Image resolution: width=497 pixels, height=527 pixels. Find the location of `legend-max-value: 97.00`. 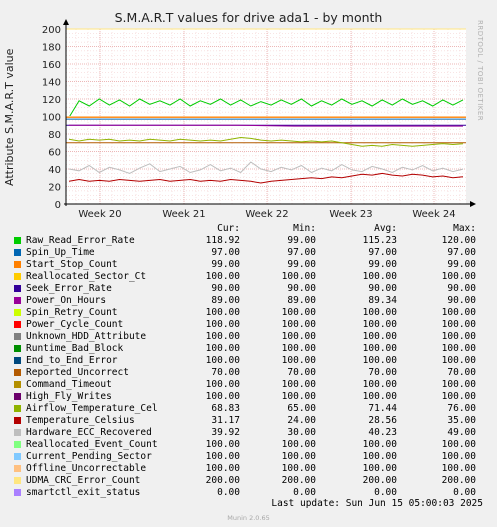

legend-max-value: 97.00 is located at coordinates (461, 252).